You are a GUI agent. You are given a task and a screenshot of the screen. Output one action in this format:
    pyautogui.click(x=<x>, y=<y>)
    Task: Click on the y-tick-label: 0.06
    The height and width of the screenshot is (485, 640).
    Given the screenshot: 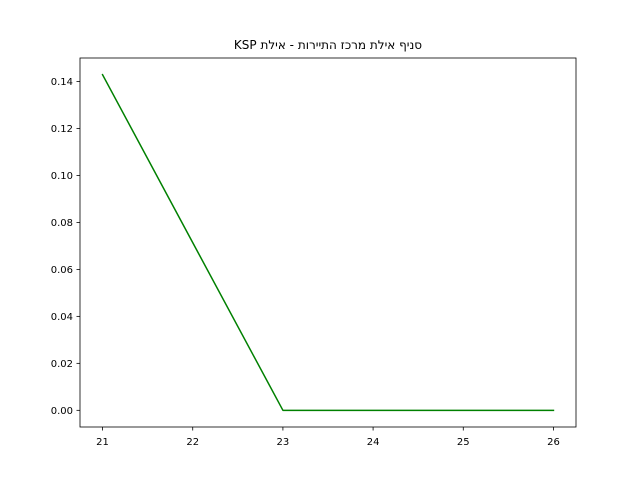 What is the action you would take?
    pyautogui.click(x=62, y=270)
    